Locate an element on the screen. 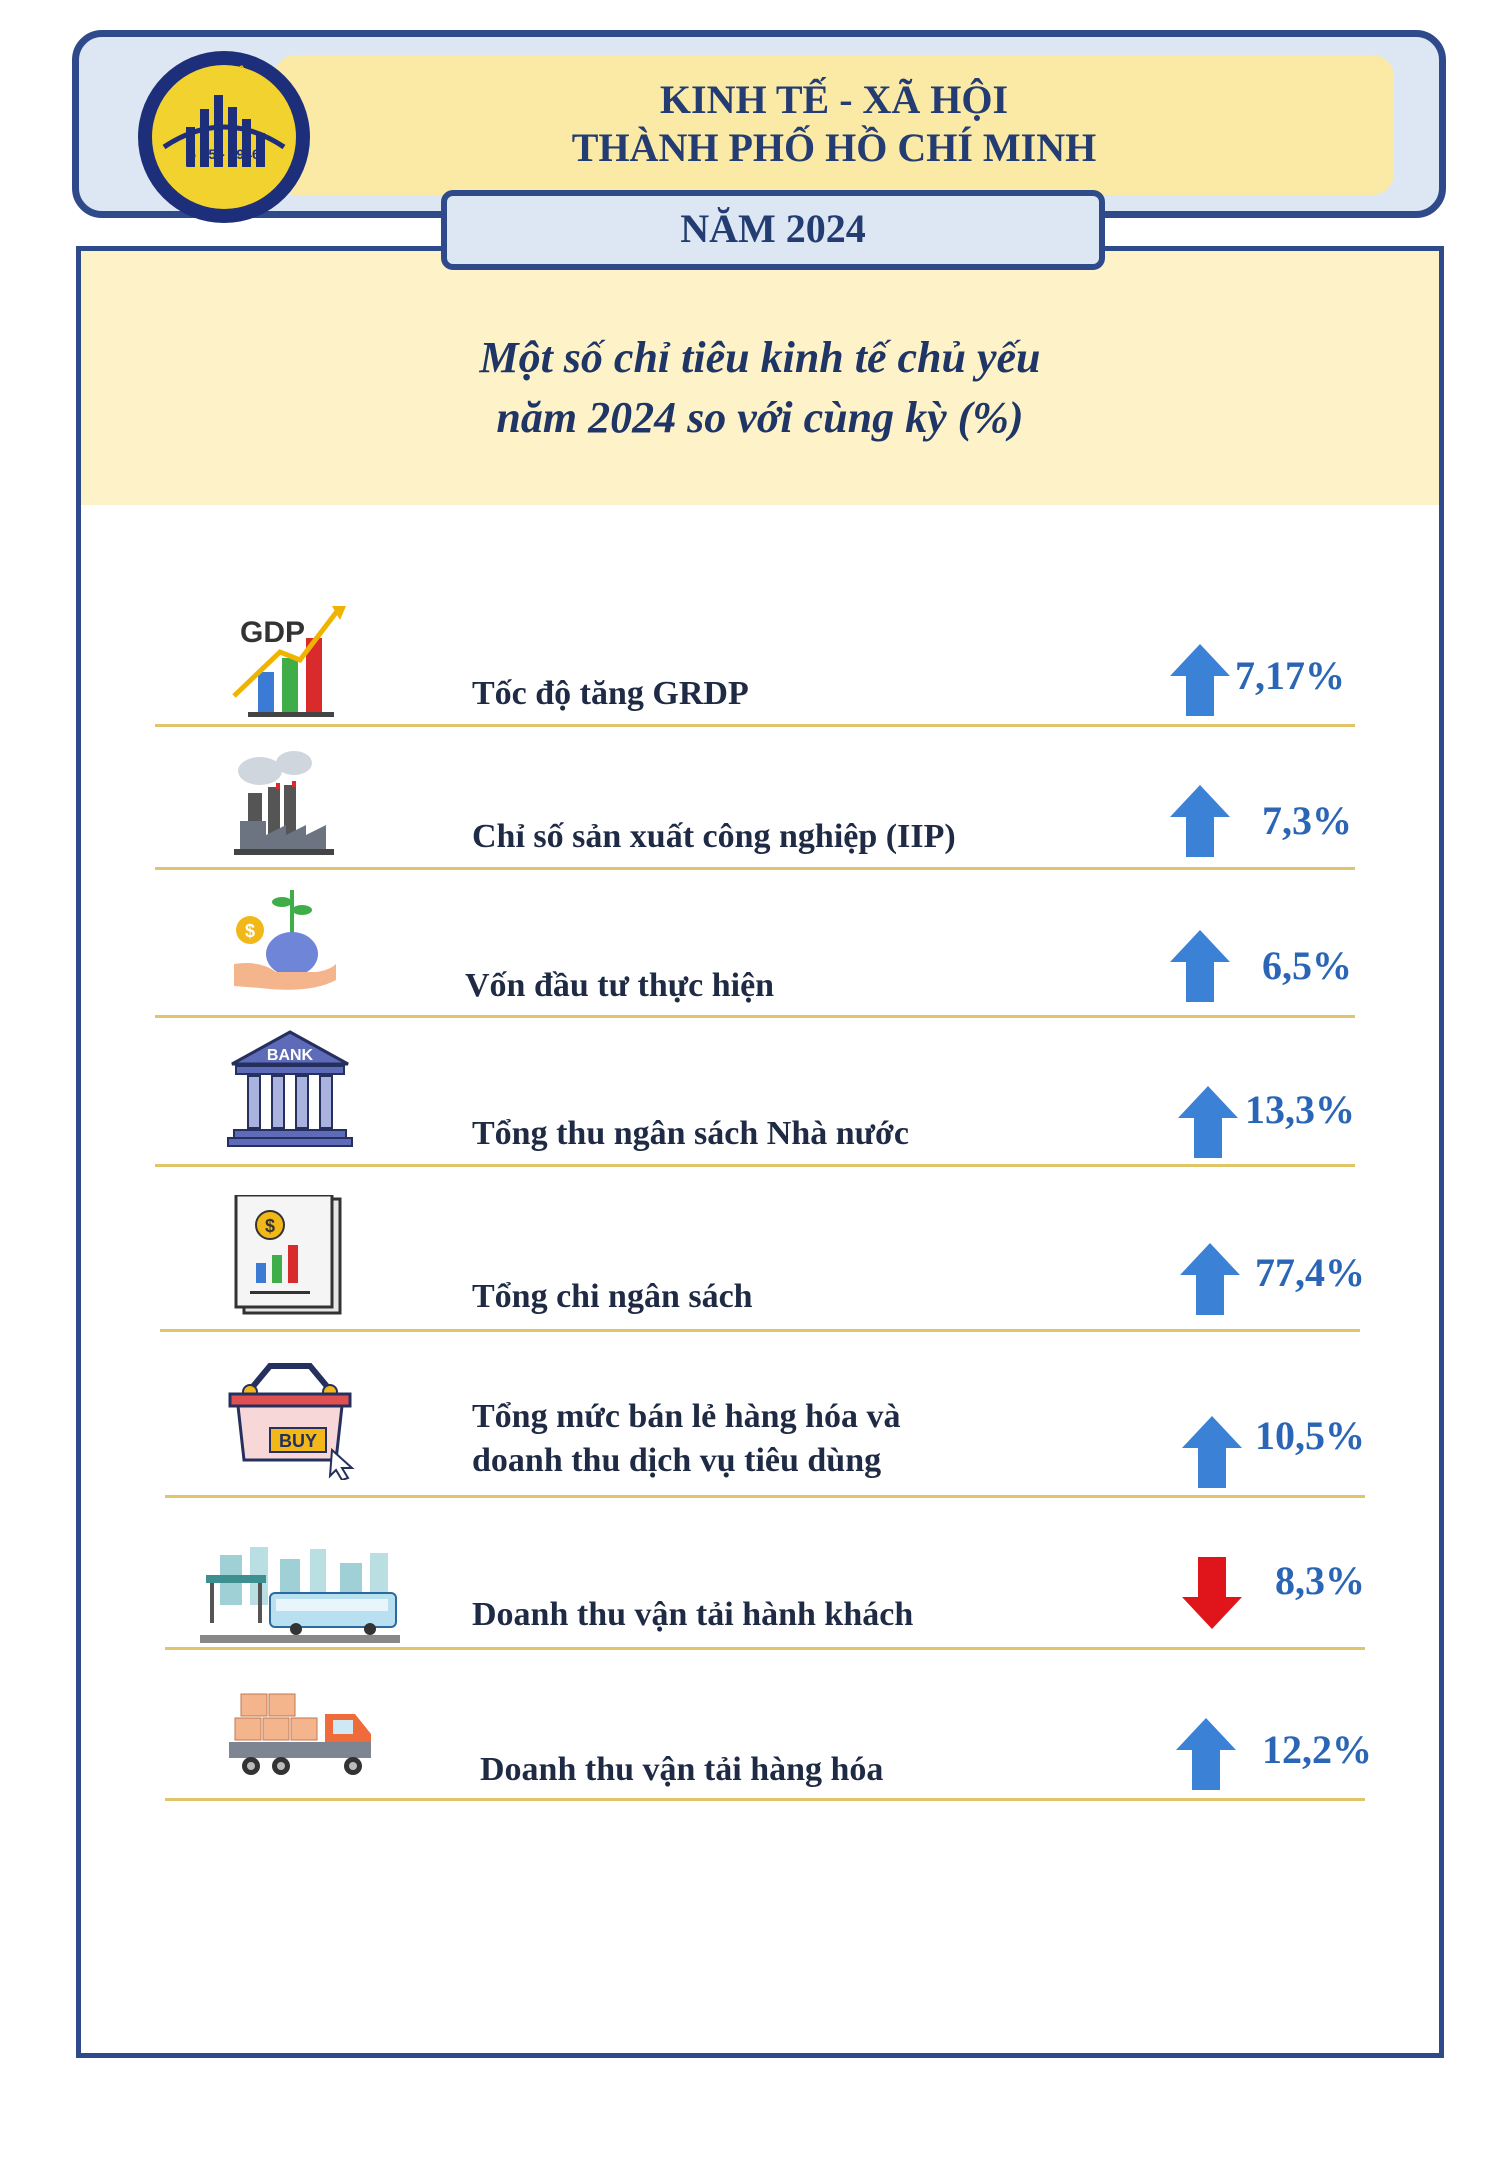 The height and width of the screenshot is (2167, 1500). indicator-row-iip: Chỉ số sản xuất công nghiệp (IIP) 7,3% is located at coordinates (750, 815).